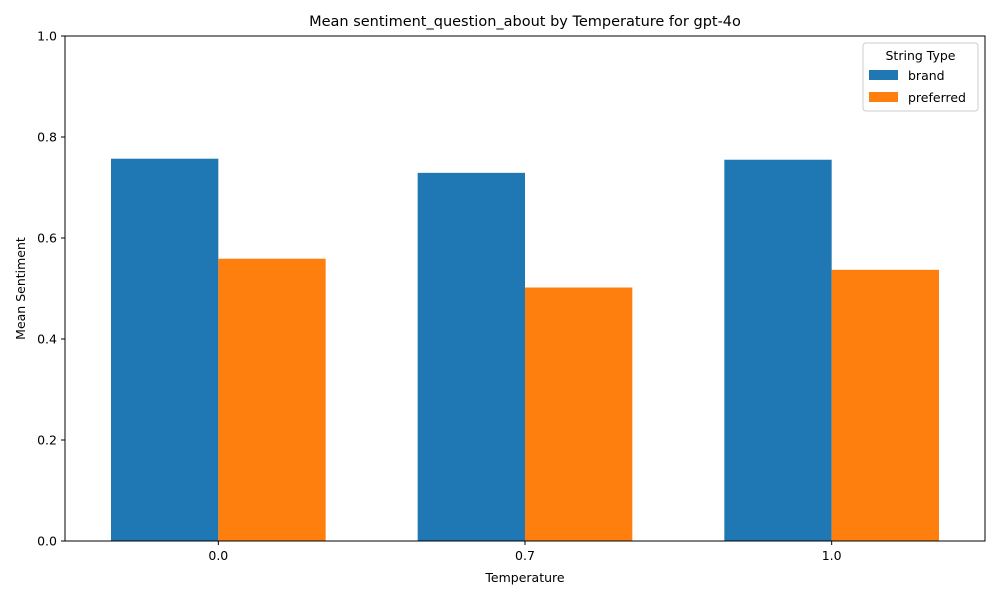 The height and width of the screenshot is (600, 1000). What do you see at coordinates (165, 349) in the screenshot?
I see `bar-brand-0.0` at bounding box center [165, 349].